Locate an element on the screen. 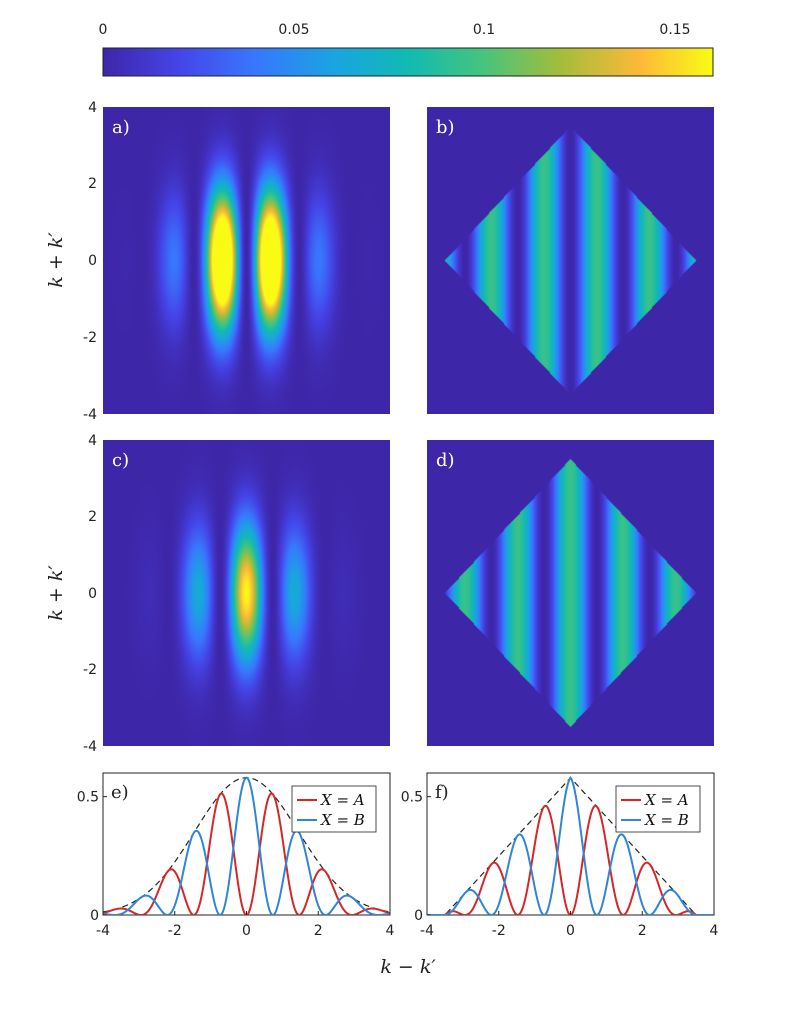 This screenshot has width=789, height=1027. panel-label-d: d) is located at coordinates (445, 460).